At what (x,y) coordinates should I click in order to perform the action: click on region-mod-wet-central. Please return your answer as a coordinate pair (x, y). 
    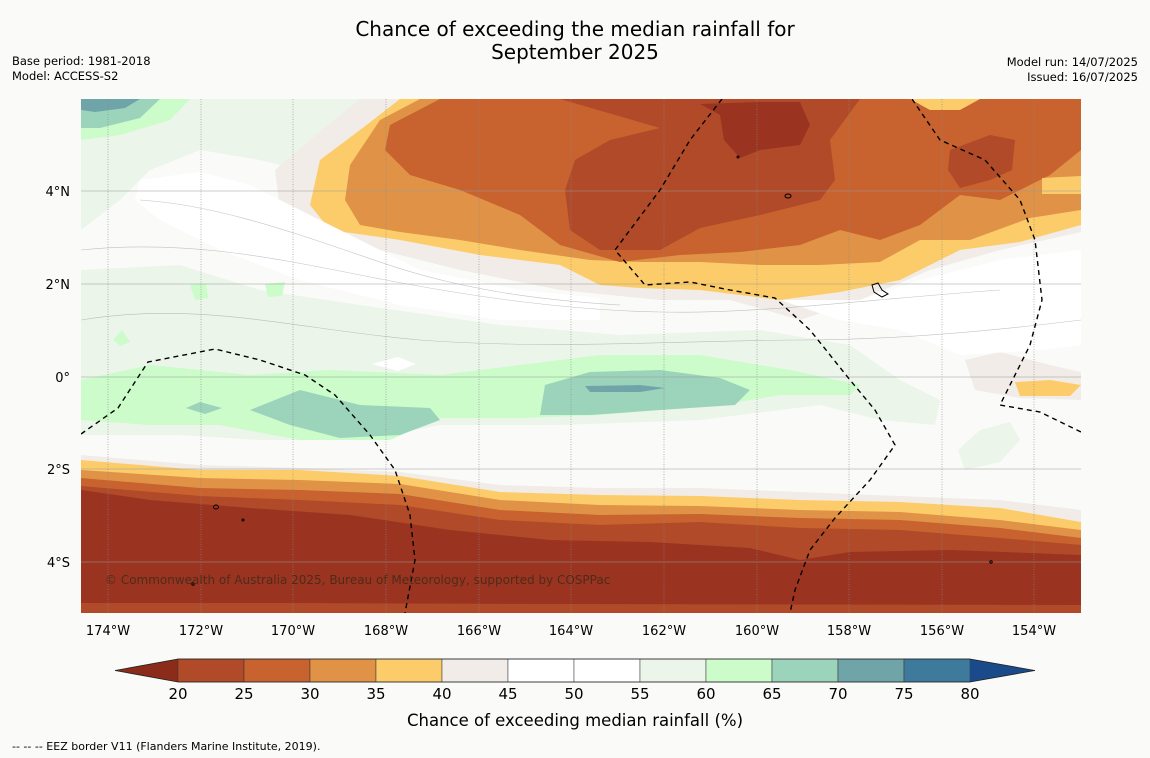
    Looking at the image, I should click on (645, 392).